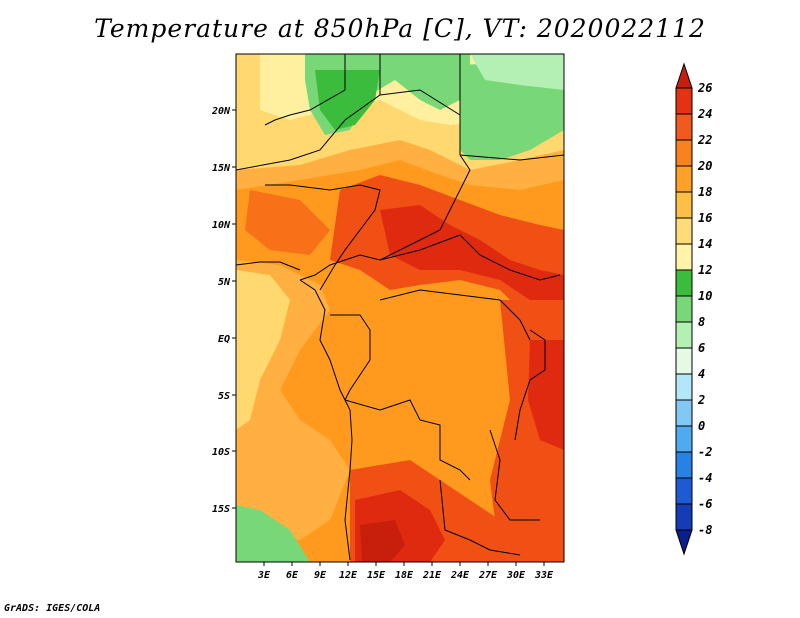 This screenshot has height=618, width=800. I want to click on colorbar-label: 2, so click(701, 400).